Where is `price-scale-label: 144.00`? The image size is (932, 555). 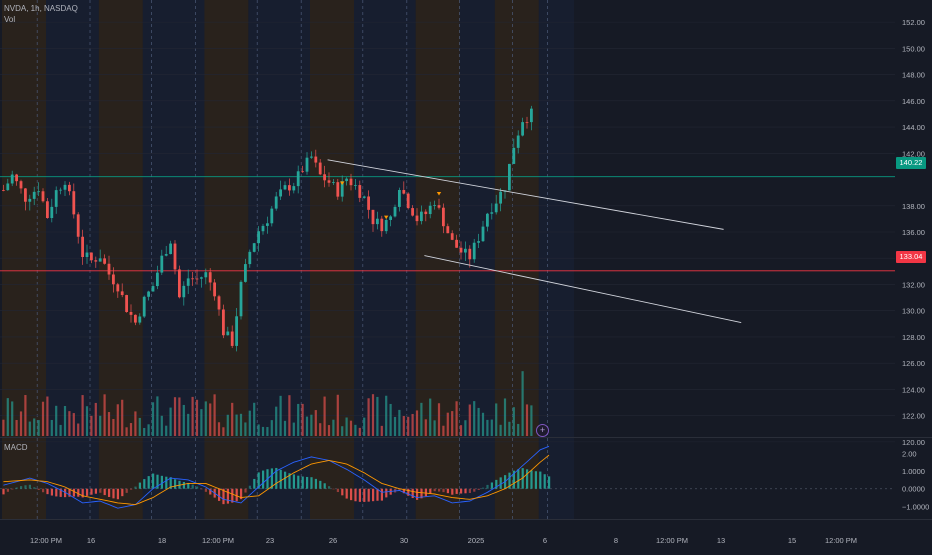
price-scale-label: 144.00 is located at coordinates (913, 127).